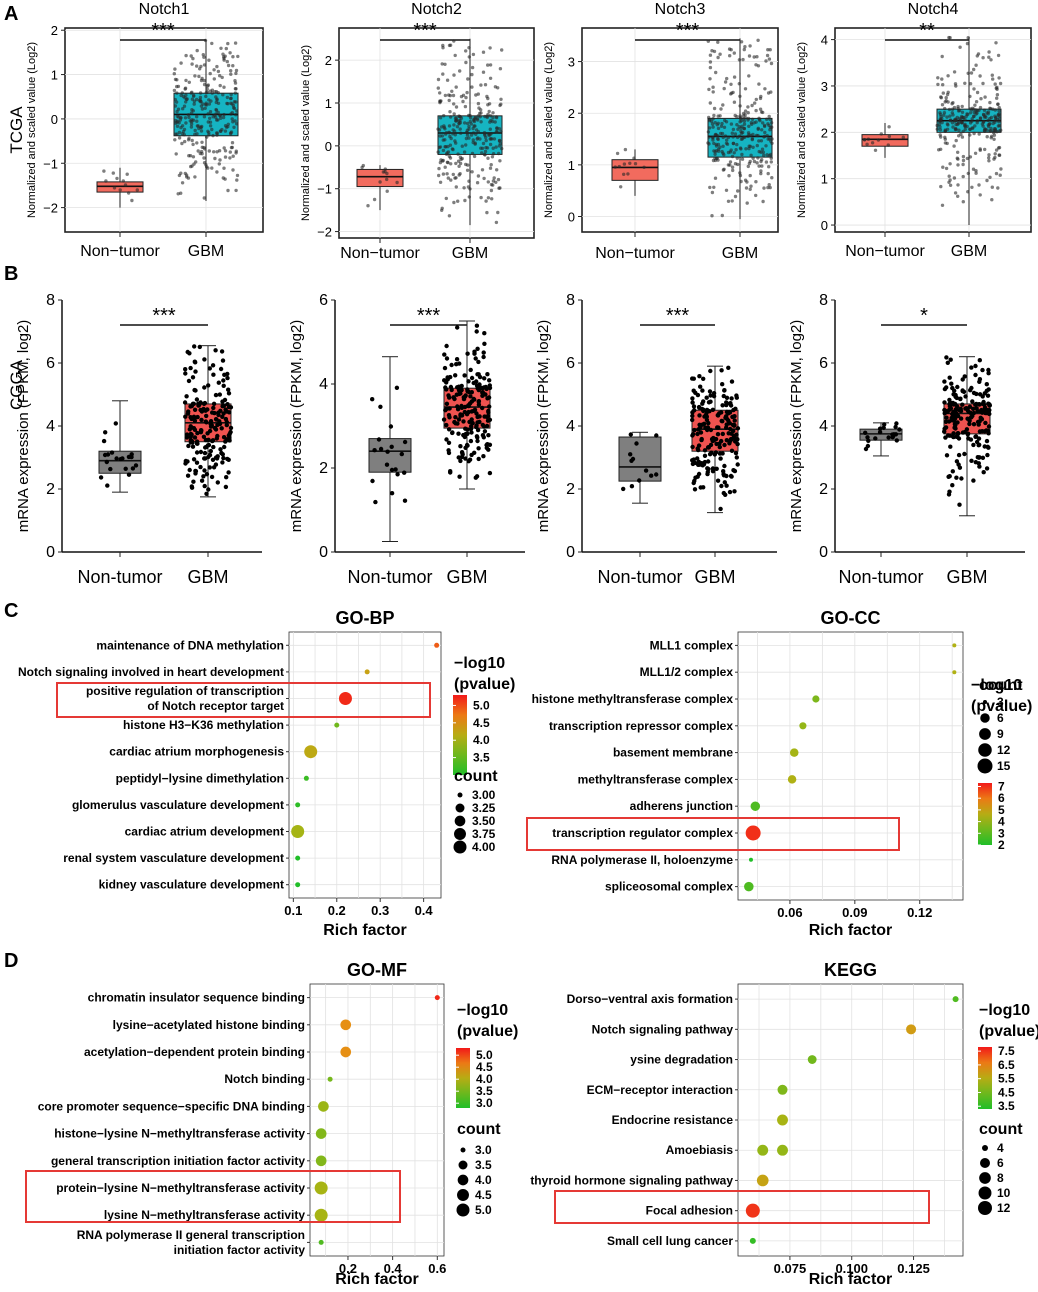 The height and width of the screenshot is (1292, 1038). What do you see at coordinates (927, 31) in the screenshot?
I see `significance-label: **` at bounding box center [927, 31].